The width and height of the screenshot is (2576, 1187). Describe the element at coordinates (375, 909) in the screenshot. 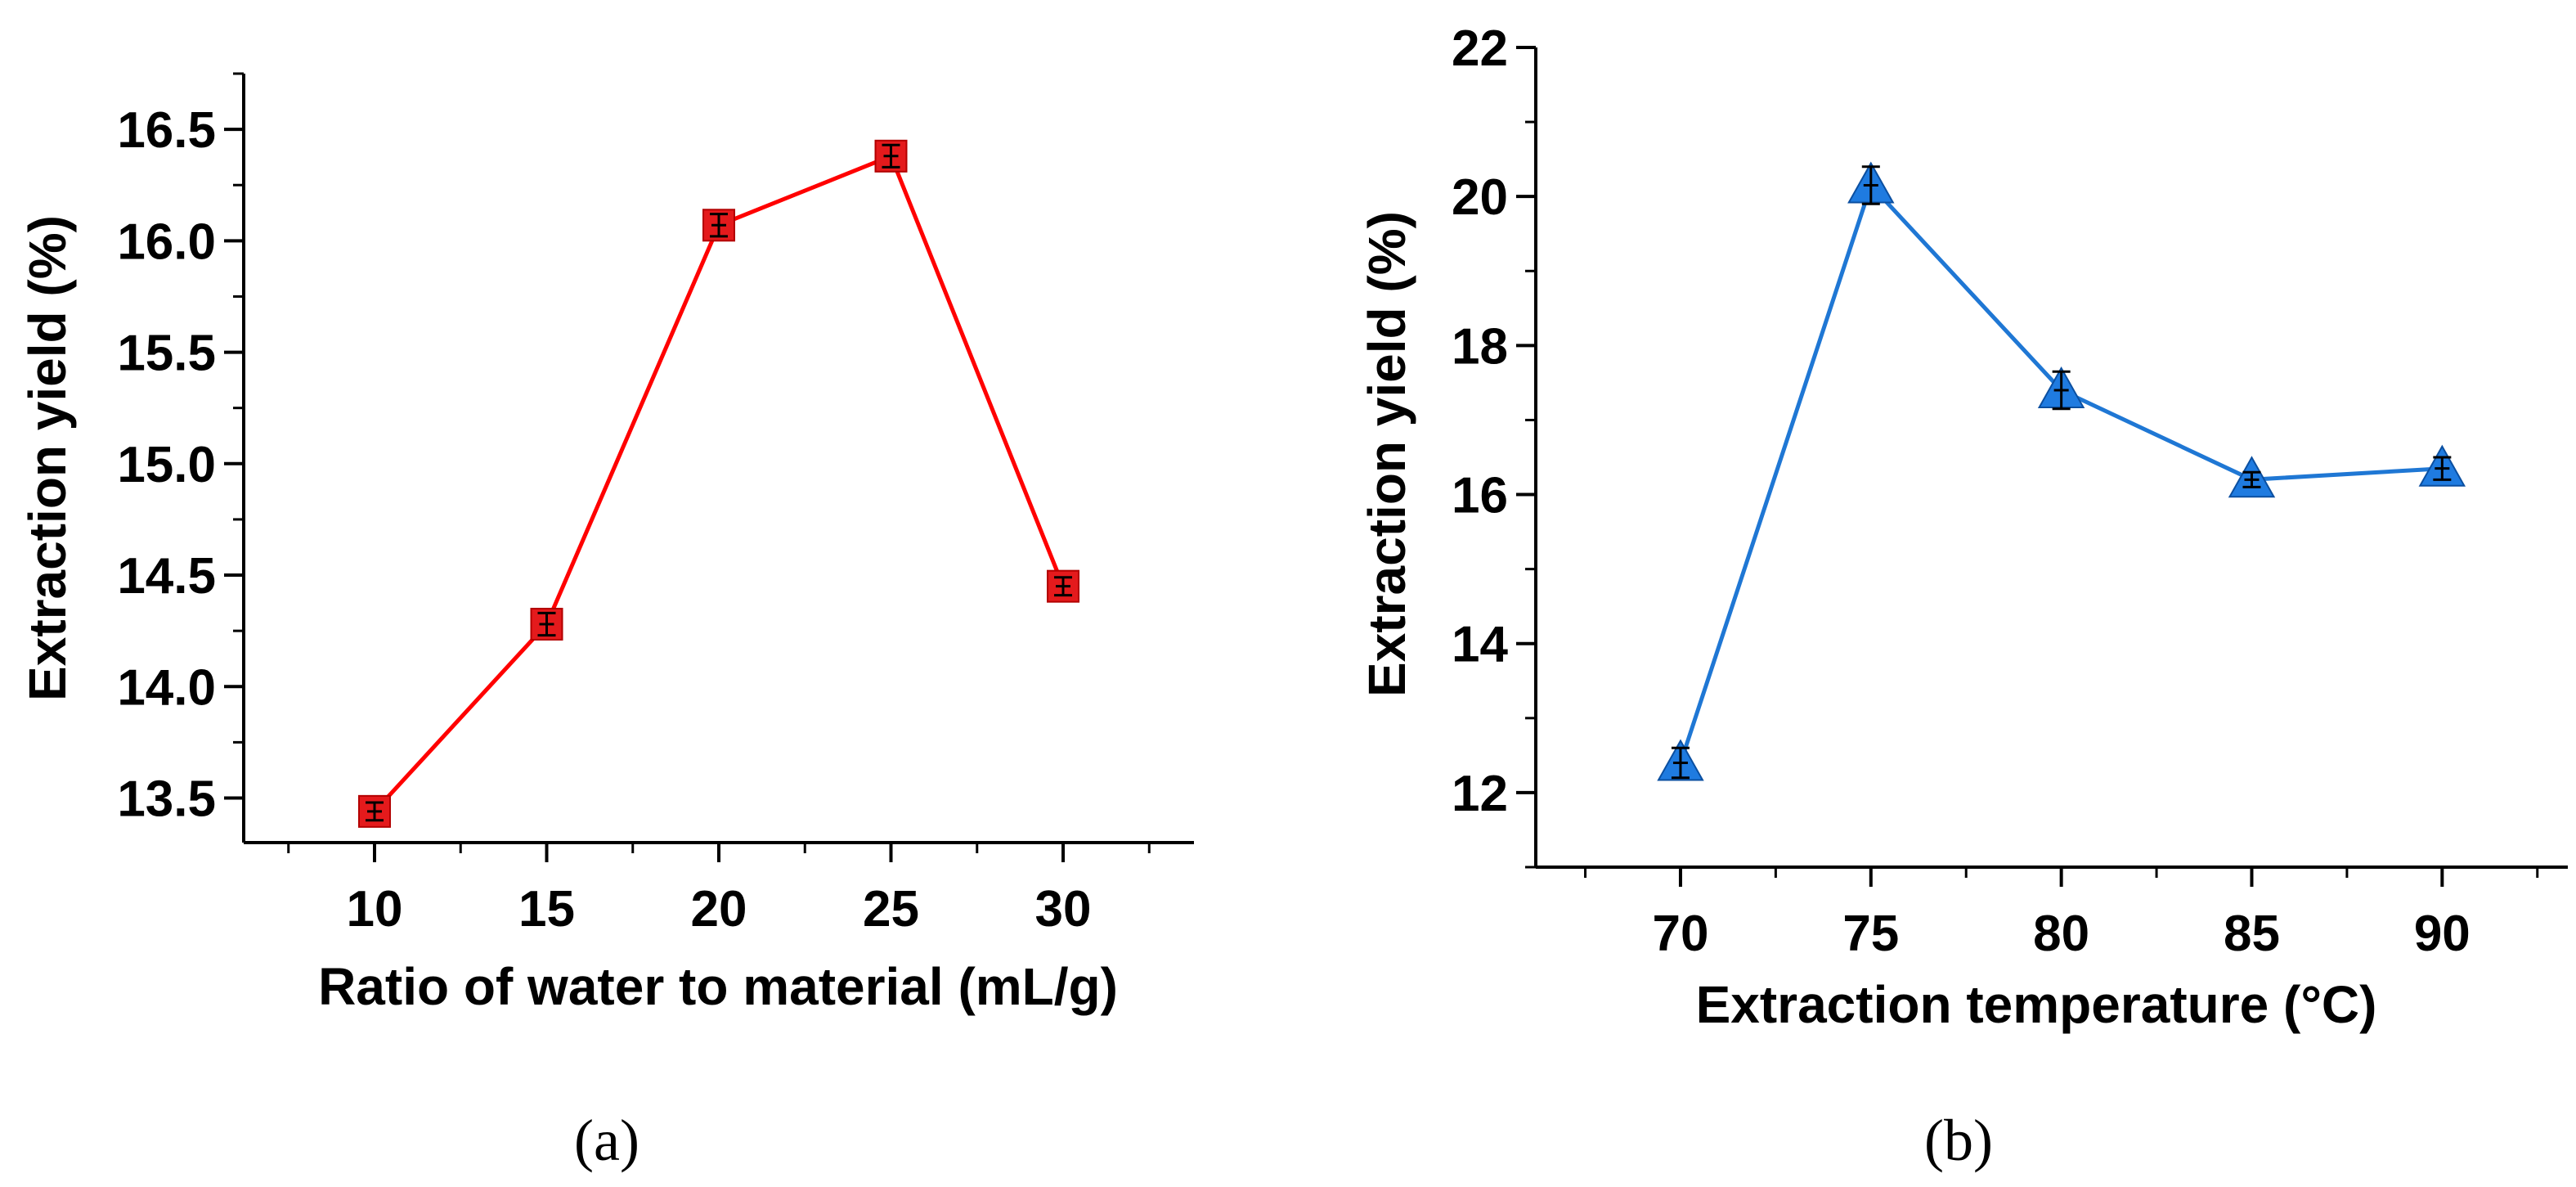

I see `chart-a-xtick-label: 10` at that location.